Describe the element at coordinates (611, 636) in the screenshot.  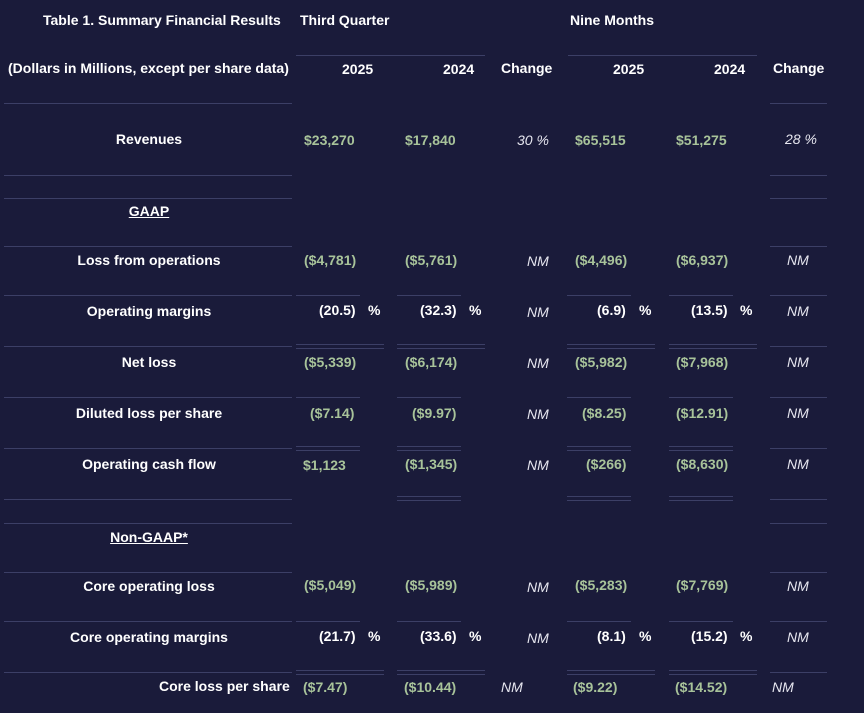
I see `cell-n-2025: (8.1)` at that location.